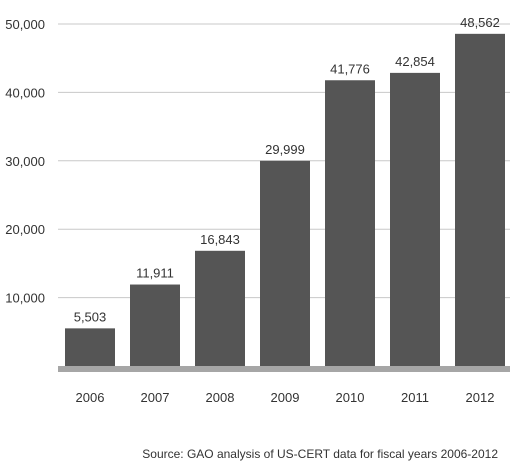 This screenshot has height=465, width=510. What do you see at coordinates (350, 68) in the screenshot?
I see `bar-value-label: 41,776` at bounding box center [350, 68].